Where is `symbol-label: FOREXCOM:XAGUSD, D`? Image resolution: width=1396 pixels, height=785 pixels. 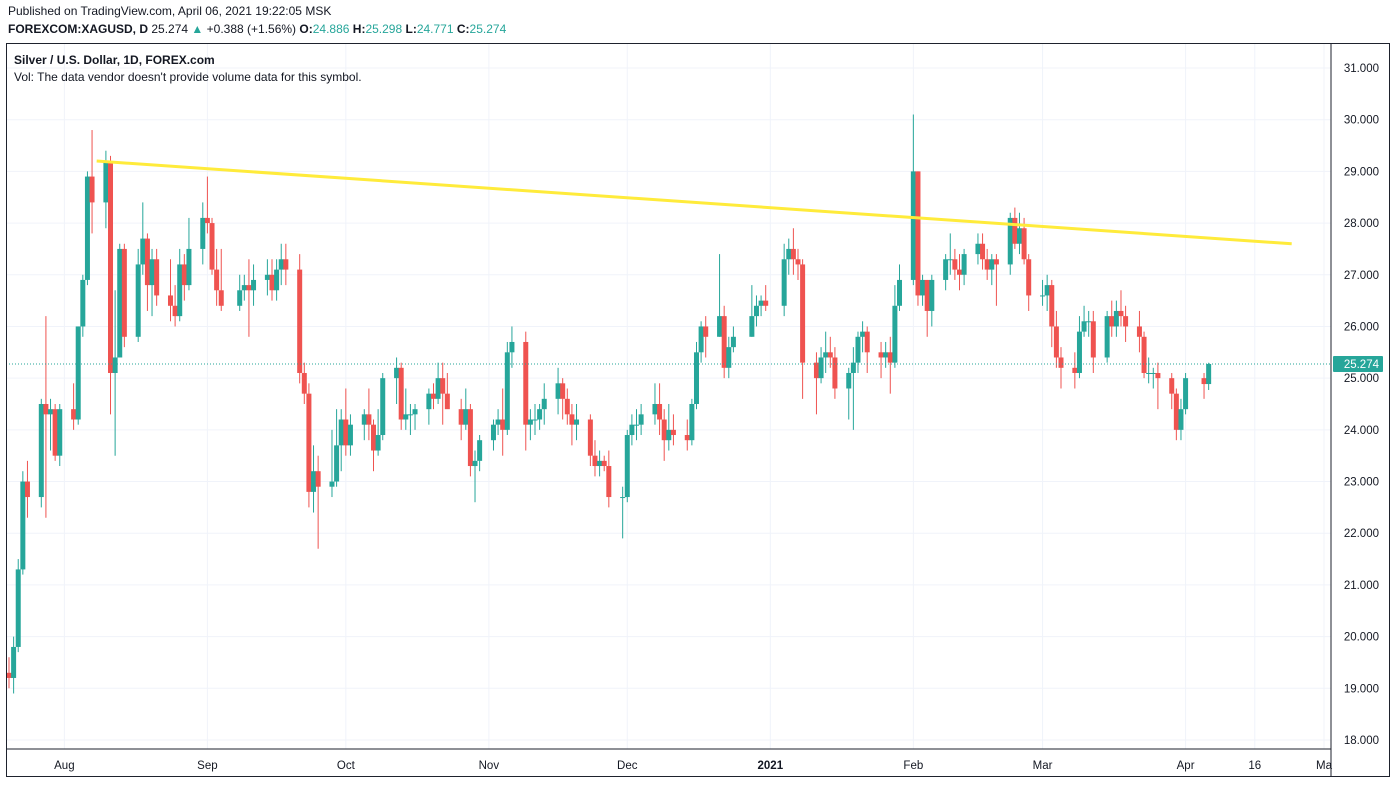 symbol-label: FOREXCOM:XAGUSD, D is located at coordinates (78, 29).